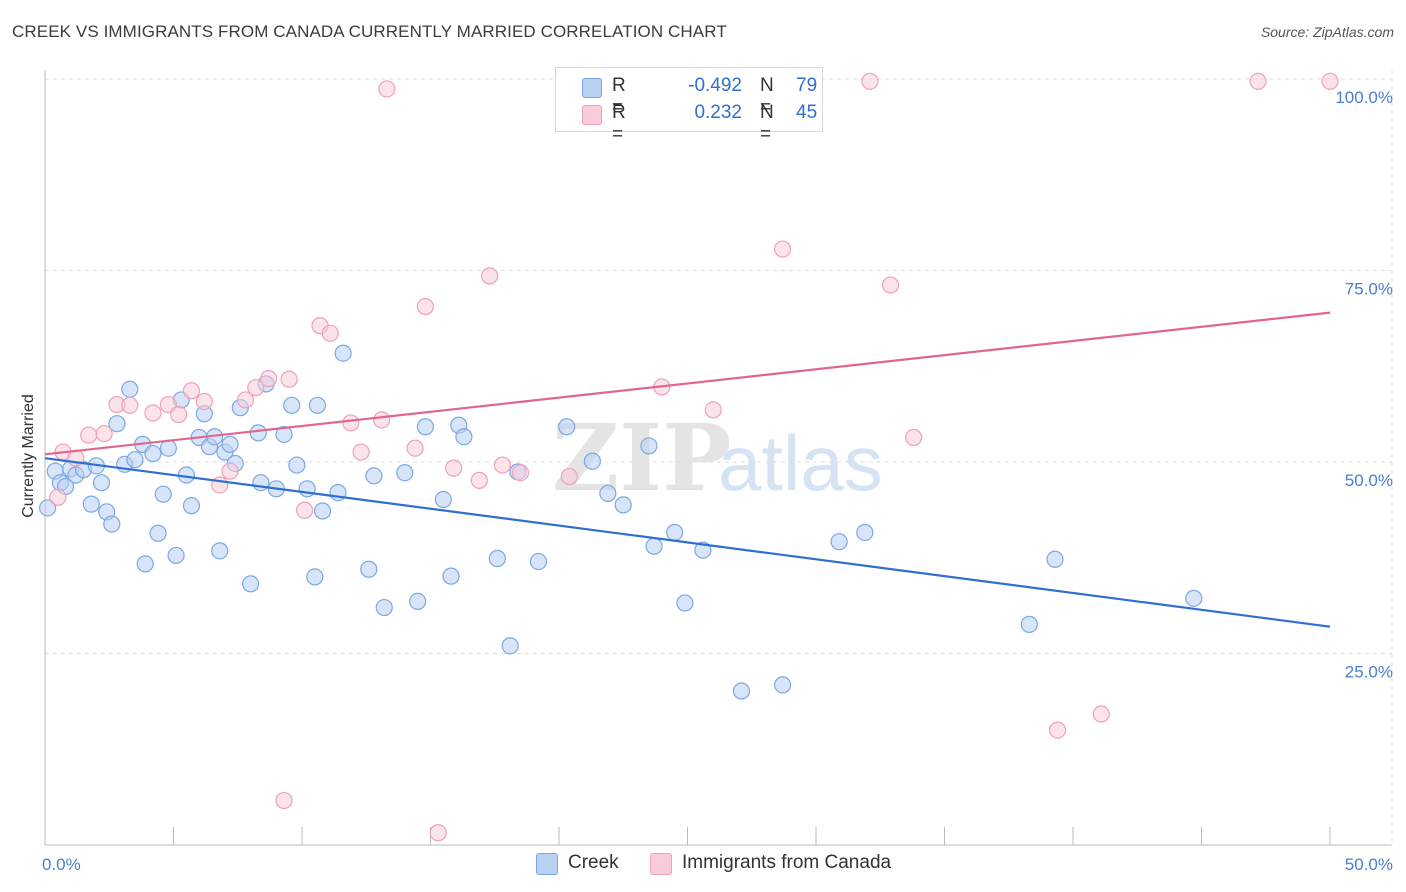 The width and height of the screenshot is (1406, 892). Describe the element at coordinates (28, 456) in the screenshot. I see `y-axis-label: Currently Married` at that location.